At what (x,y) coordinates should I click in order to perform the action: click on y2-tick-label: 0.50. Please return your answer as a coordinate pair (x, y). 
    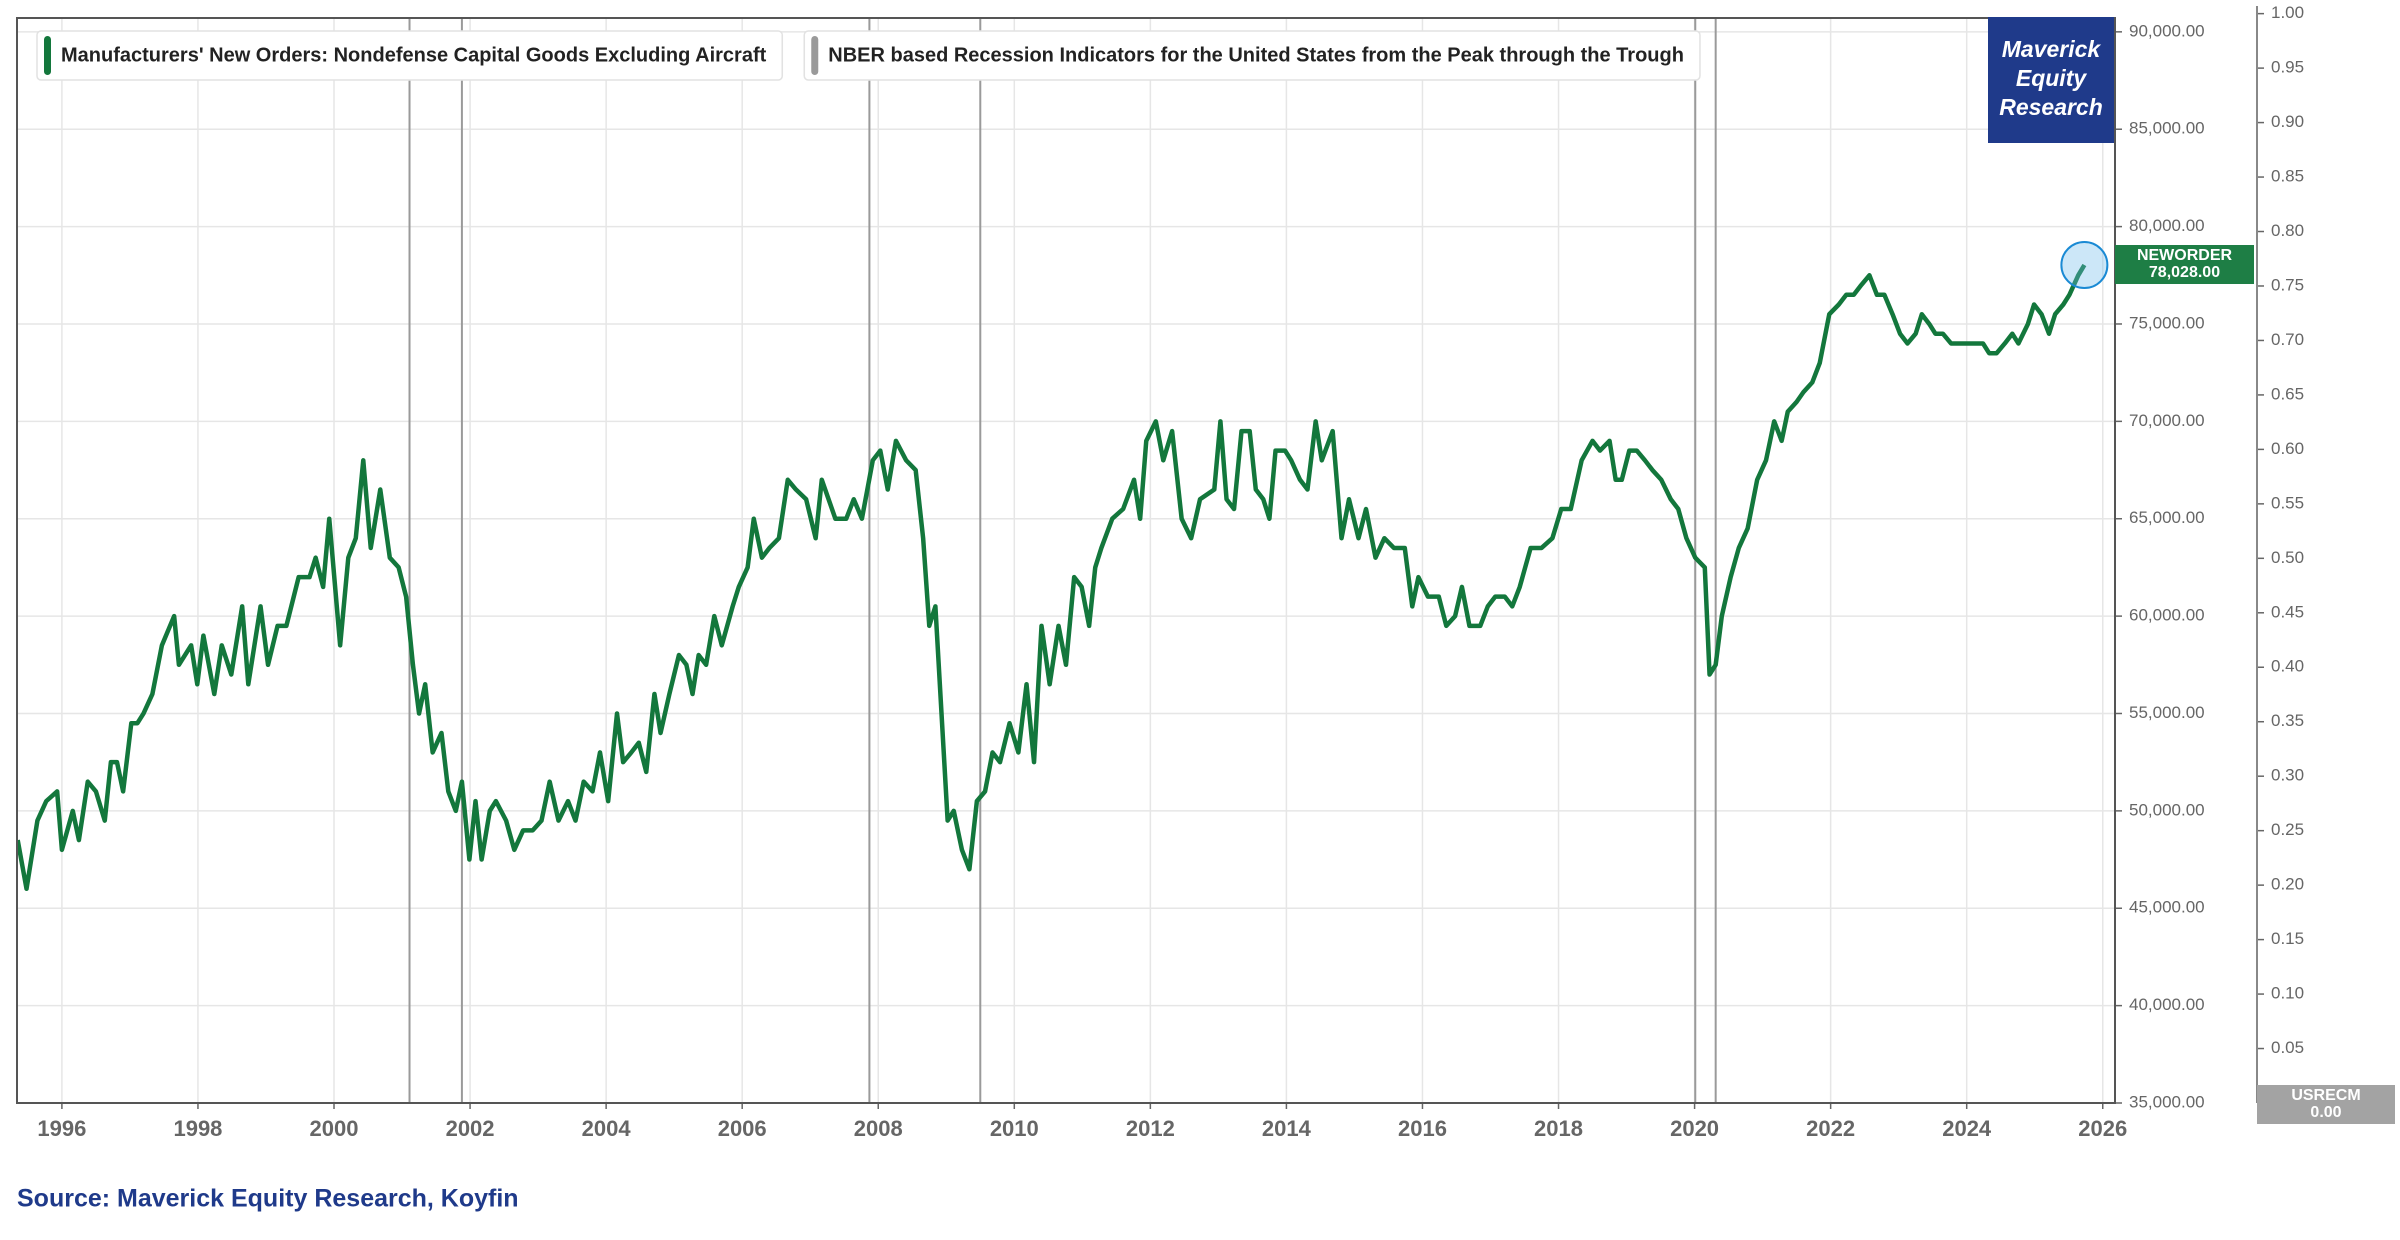
    Looking at the image, I should click on (2287, 557).